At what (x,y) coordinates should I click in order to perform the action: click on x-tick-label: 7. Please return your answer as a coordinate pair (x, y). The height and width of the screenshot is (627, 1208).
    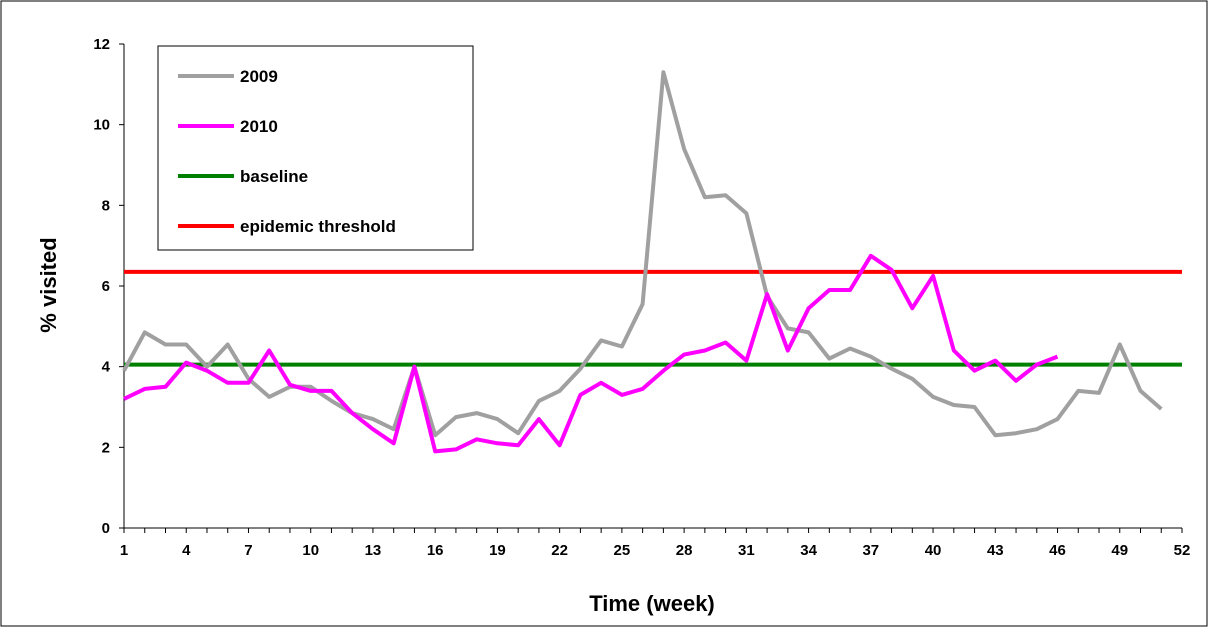
    Looking at the image, I should click on (248, 550).